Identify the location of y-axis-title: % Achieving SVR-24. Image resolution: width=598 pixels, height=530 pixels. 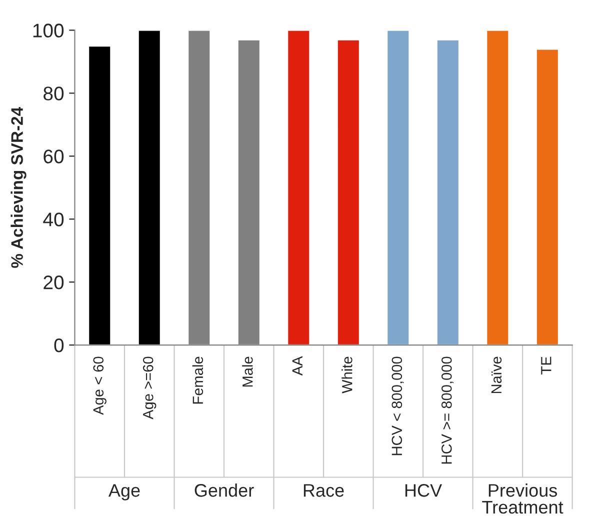
(18, 187).